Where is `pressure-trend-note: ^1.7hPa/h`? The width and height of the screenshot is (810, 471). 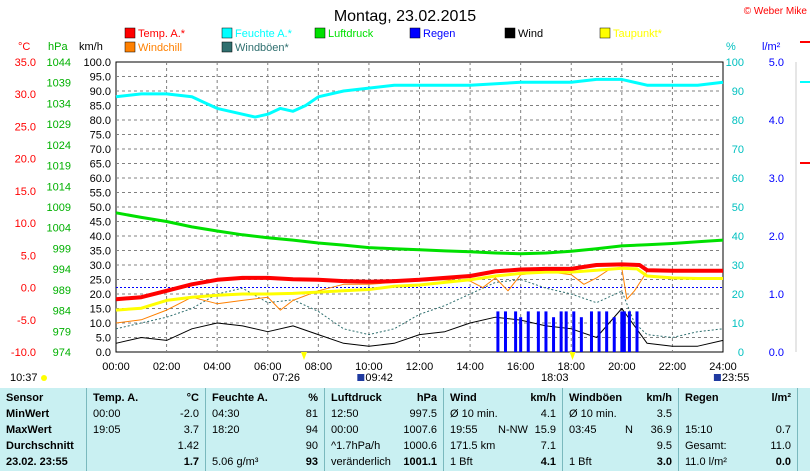
pressure-trend-note: ^1.7hPa/h is located at coordinates (356, 446).